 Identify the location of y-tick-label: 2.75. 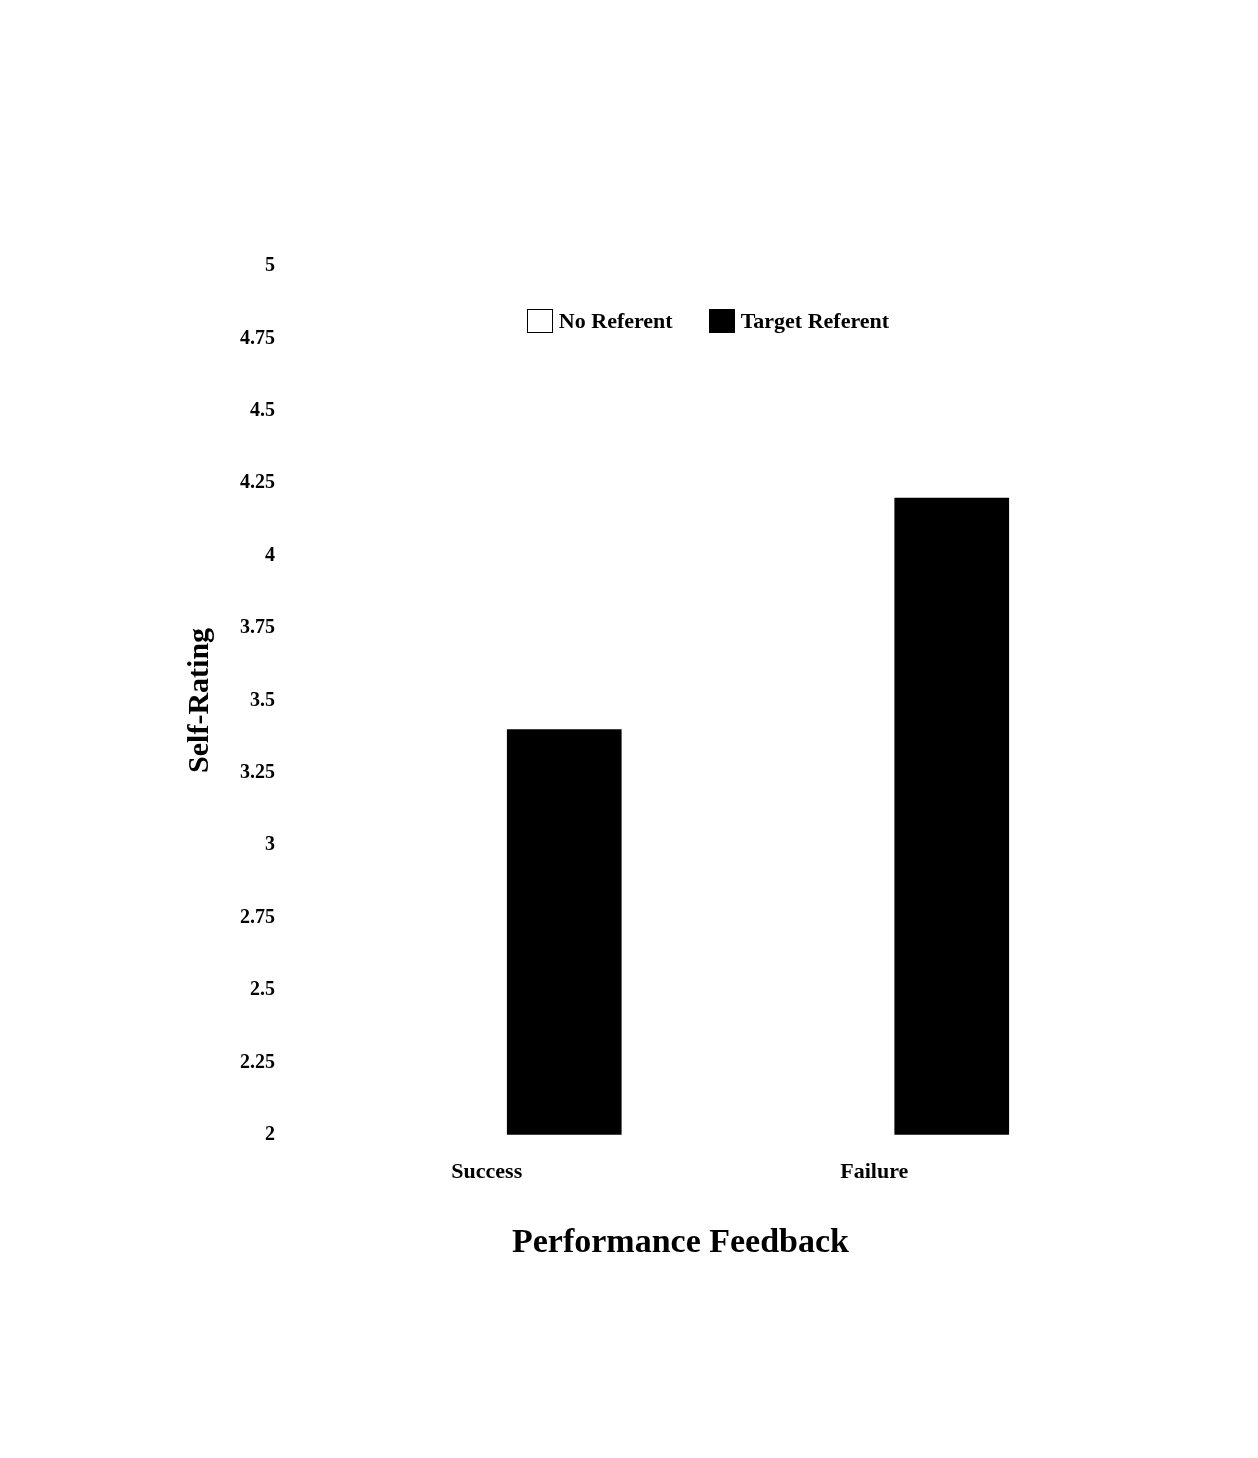
(257, 915).